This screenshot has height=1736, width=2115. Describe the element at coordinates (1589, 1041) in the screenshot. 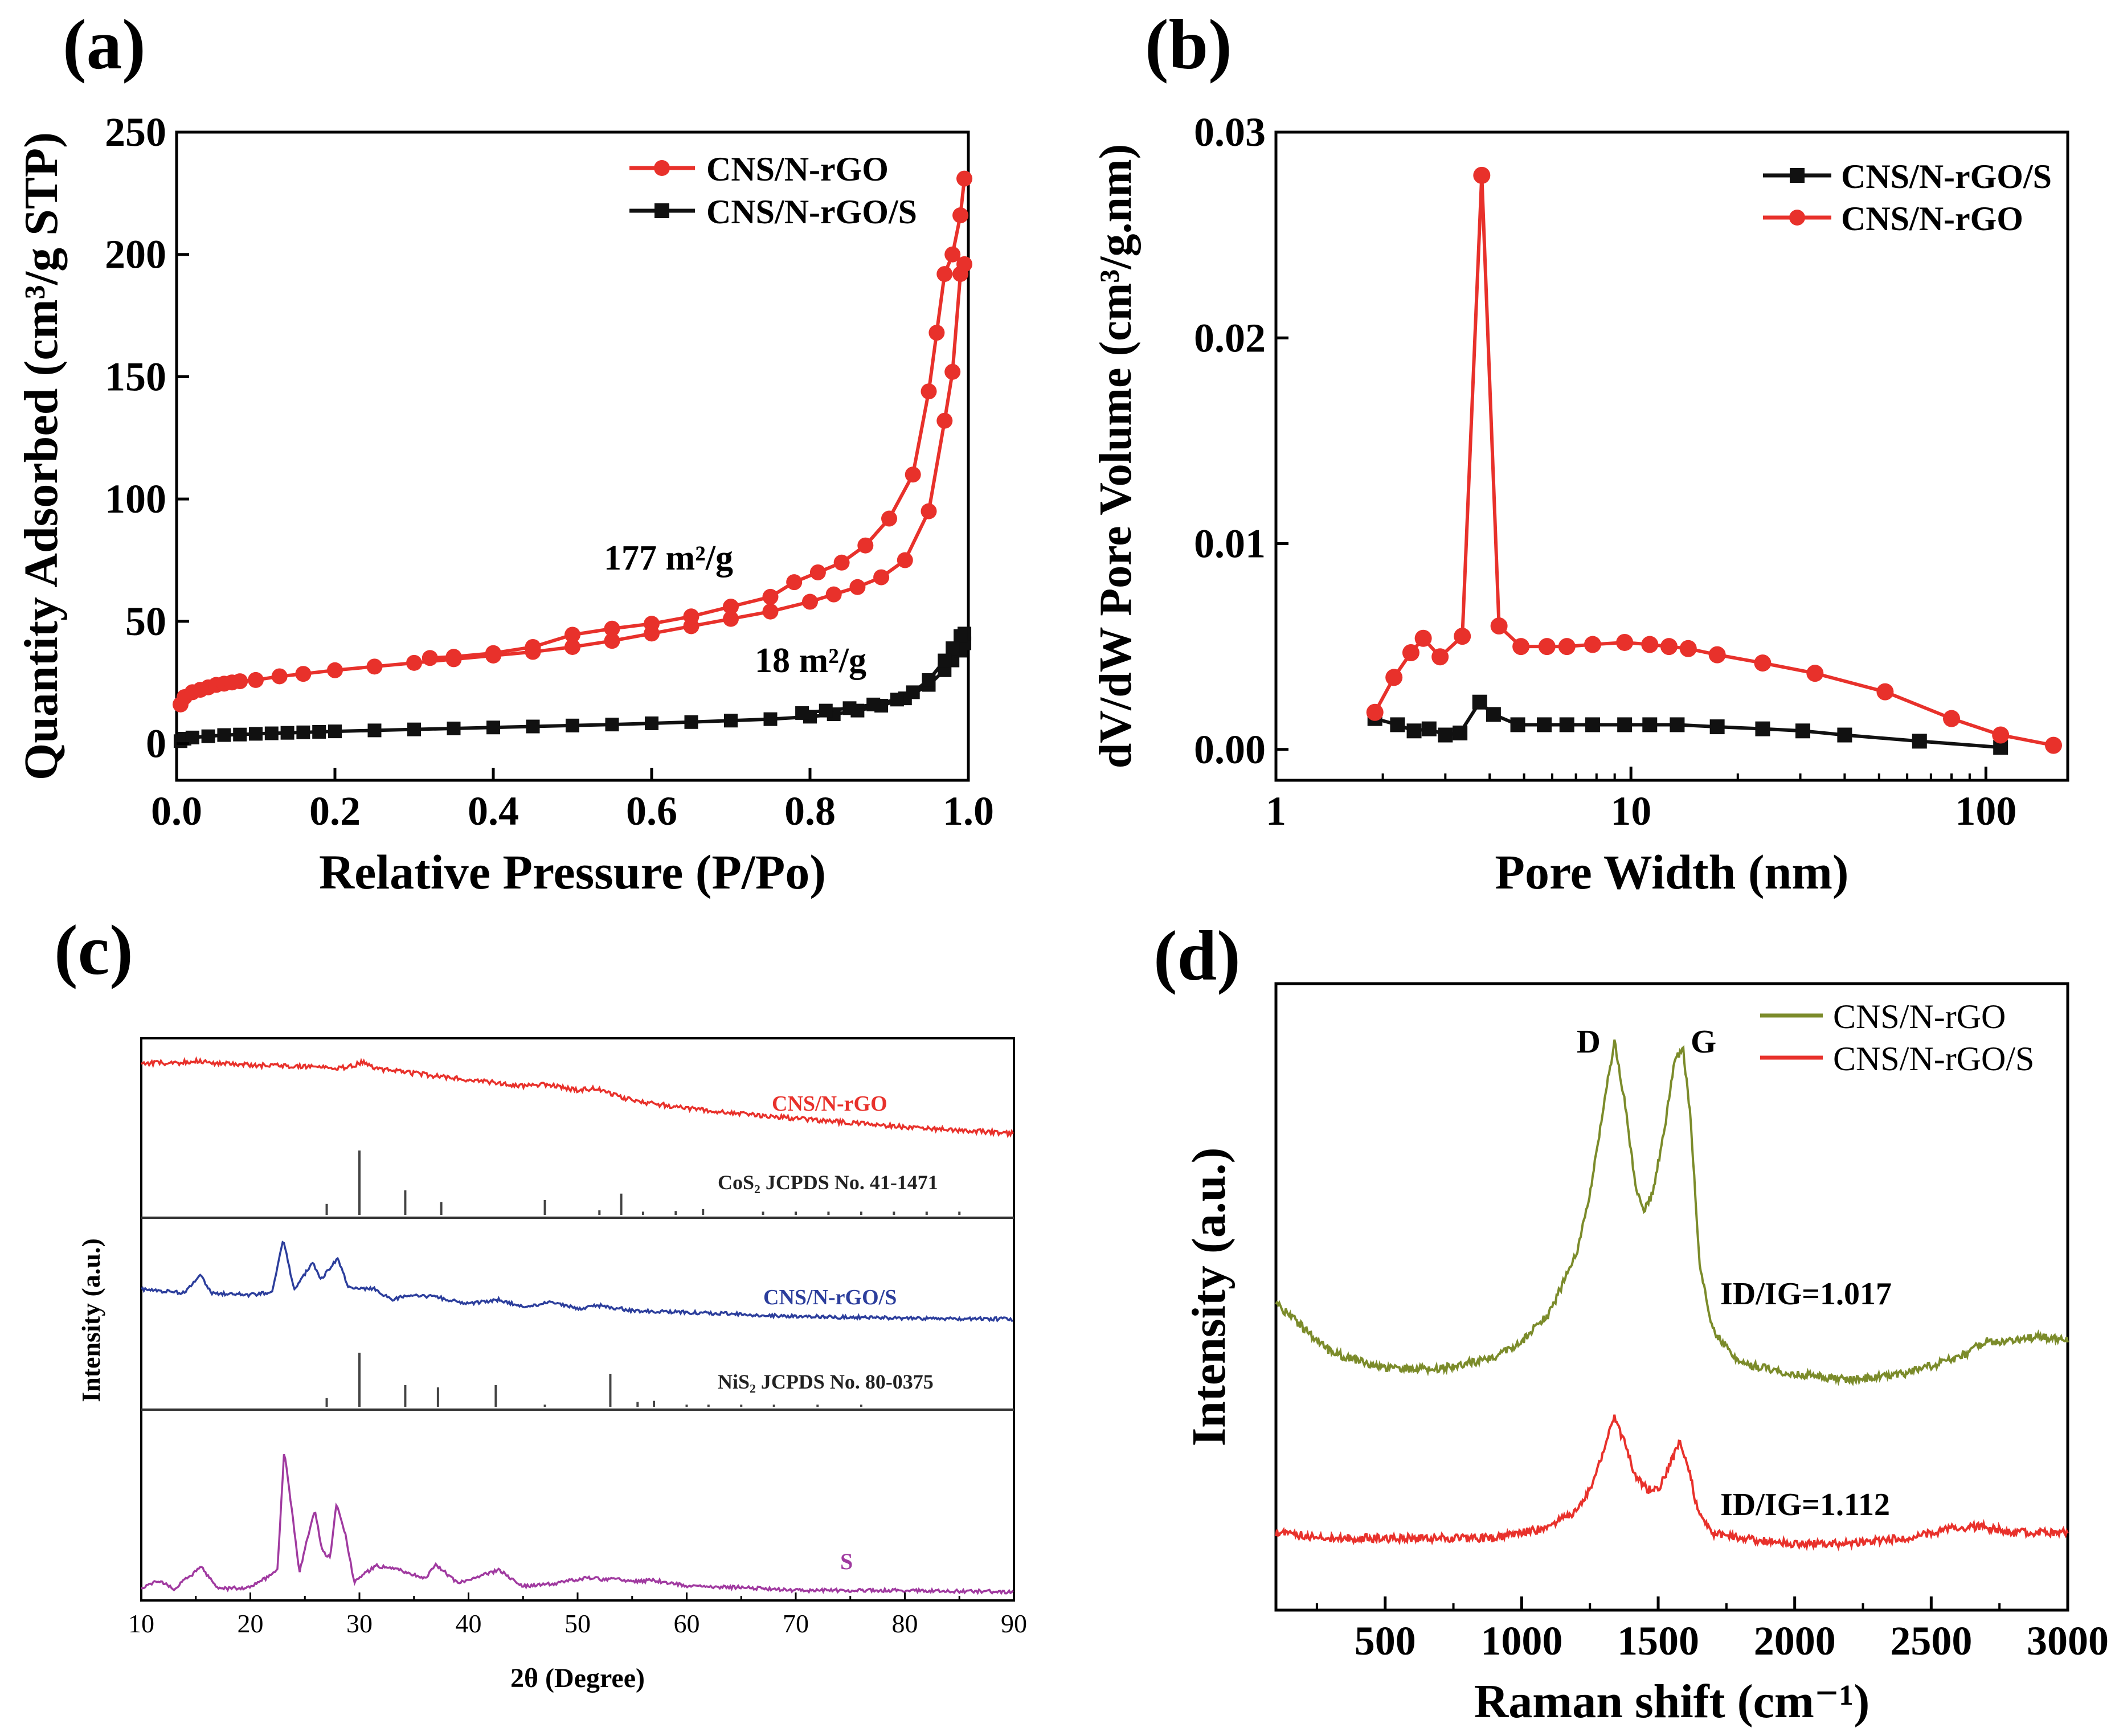

I see `panel-d-peak-label-d: D` at that location.